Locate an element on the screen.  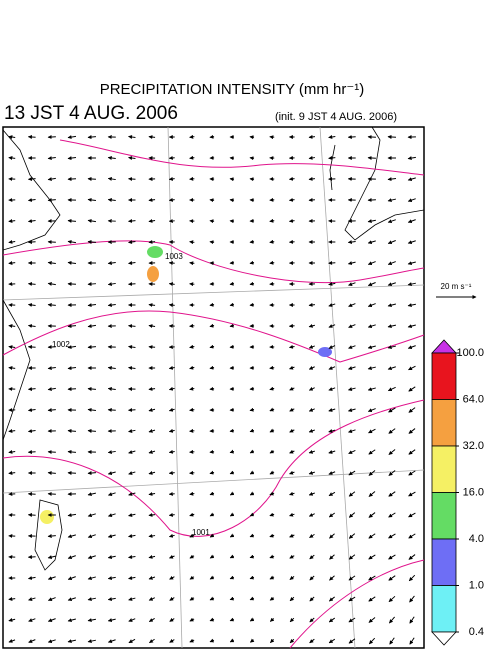
isobar-label: 1001 is located at coordinates (201, 532).